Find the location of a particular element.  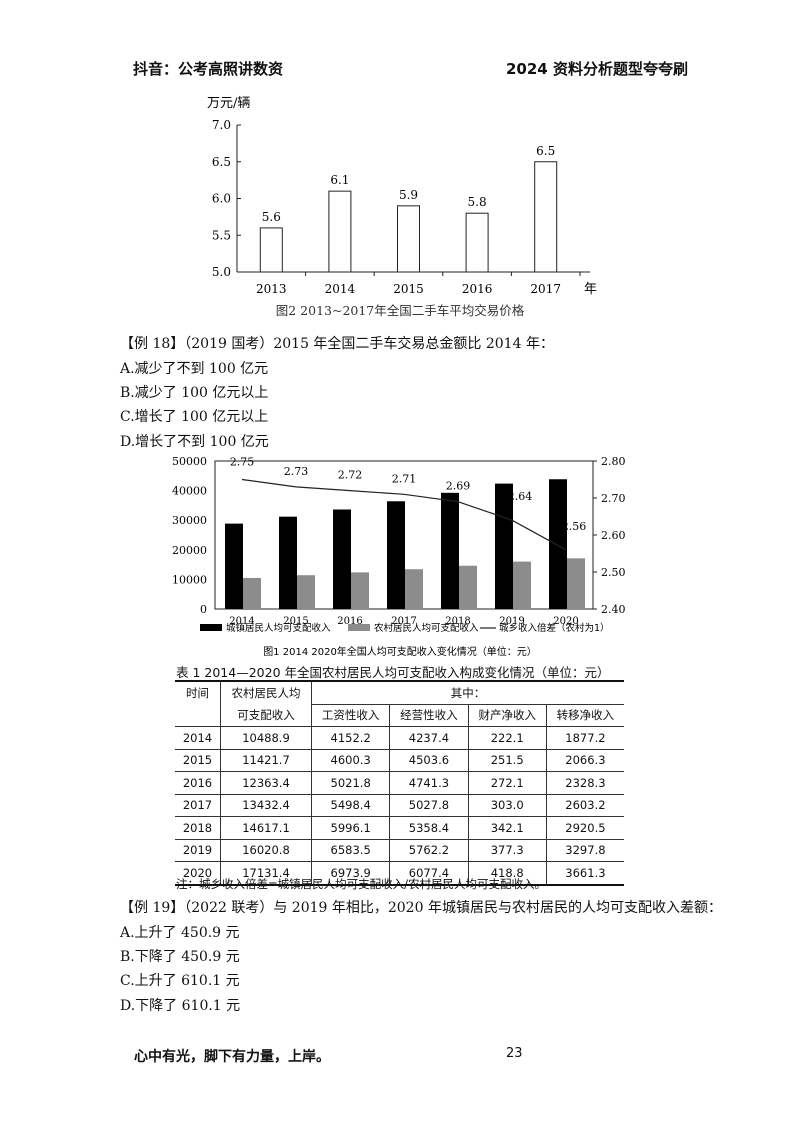

cell-value: 6973.9 is located at coordinates (350, 873).